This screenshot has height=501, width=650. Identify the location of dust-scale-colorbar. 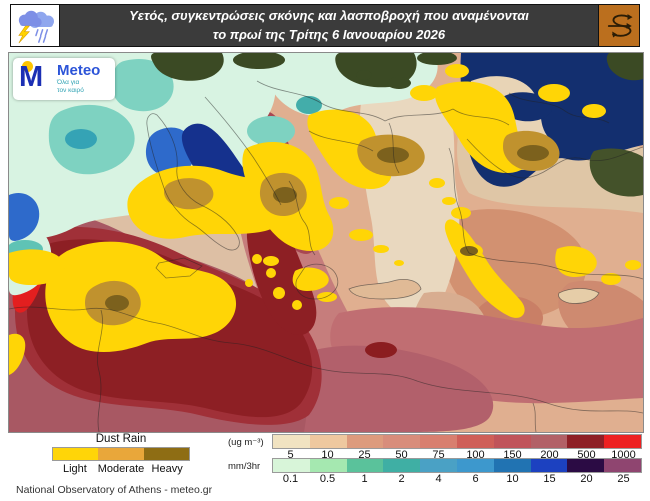
(457, 441).